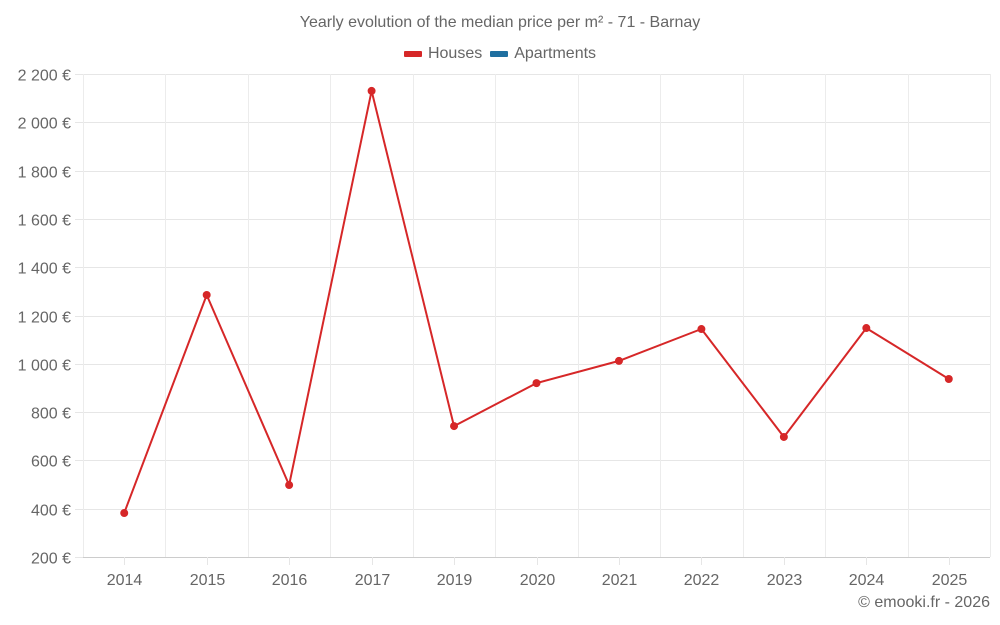 Image resolution: width=1000 pixels, height=625 pixels. What do you see at coordinates (555, 53) in the screenshot?
I see `legend-label-apartments: Apartments` at bounding box center [555, 53].